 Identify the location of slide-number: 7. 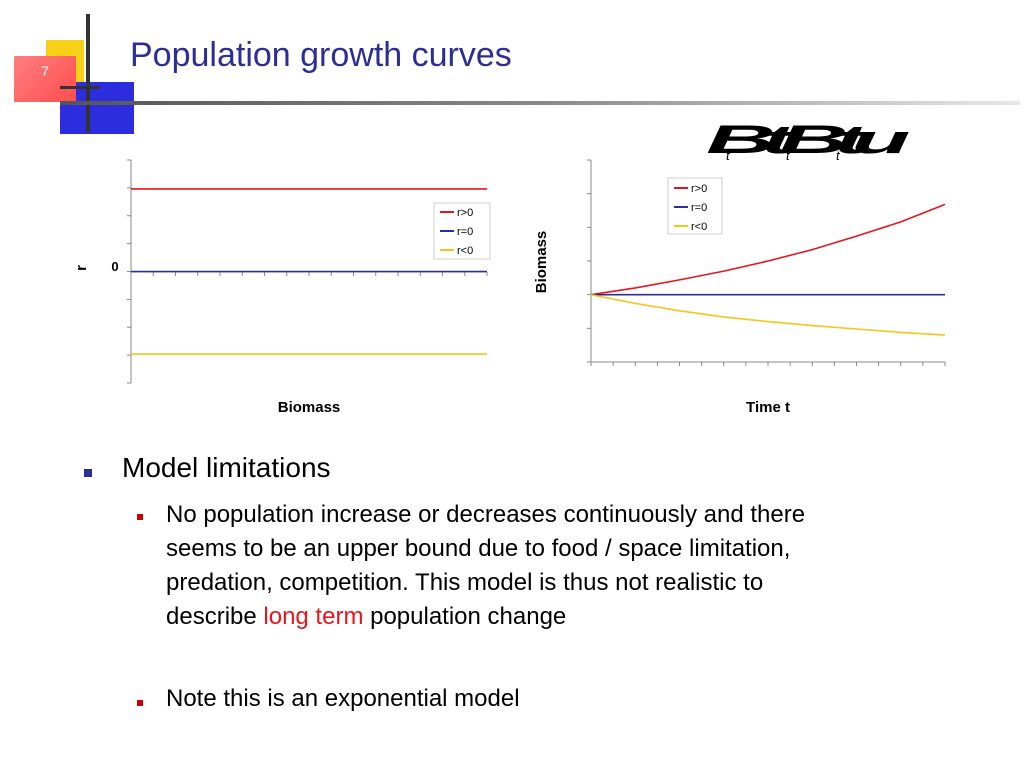
(45, 71).